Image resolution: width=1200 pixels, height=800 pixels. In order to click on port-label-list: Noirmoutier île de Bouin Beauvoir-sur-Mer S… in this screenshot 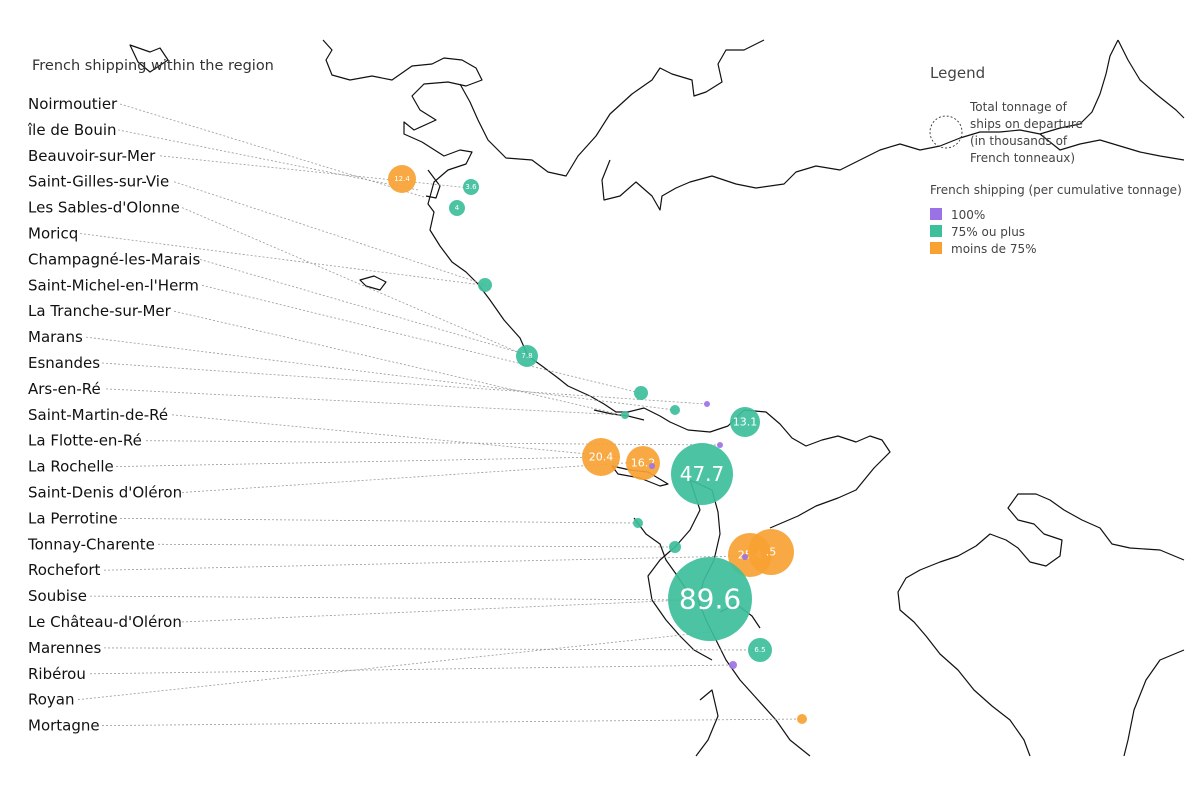, I will do `click(113, 415)`.